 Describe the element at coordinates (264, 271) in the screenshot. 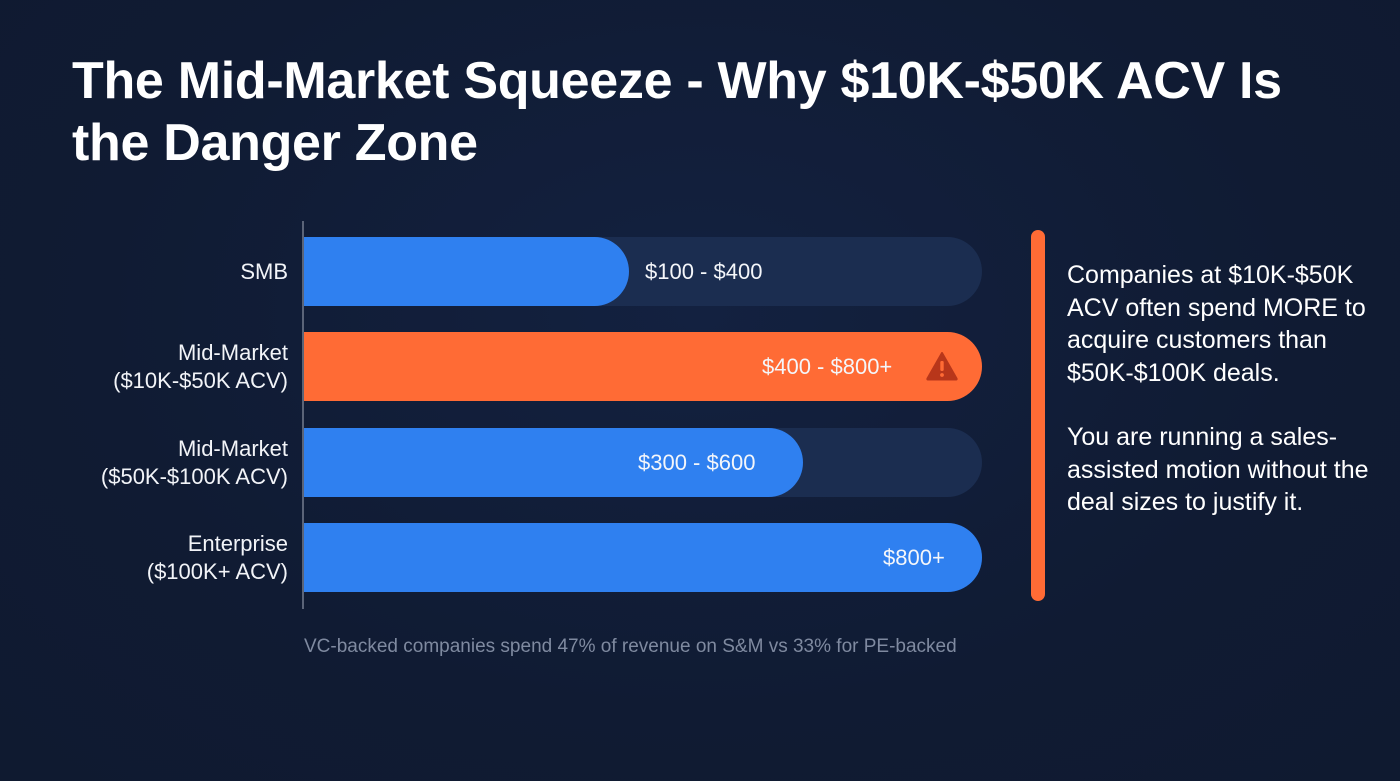

I see `category-label-line1: SMB` at that location.